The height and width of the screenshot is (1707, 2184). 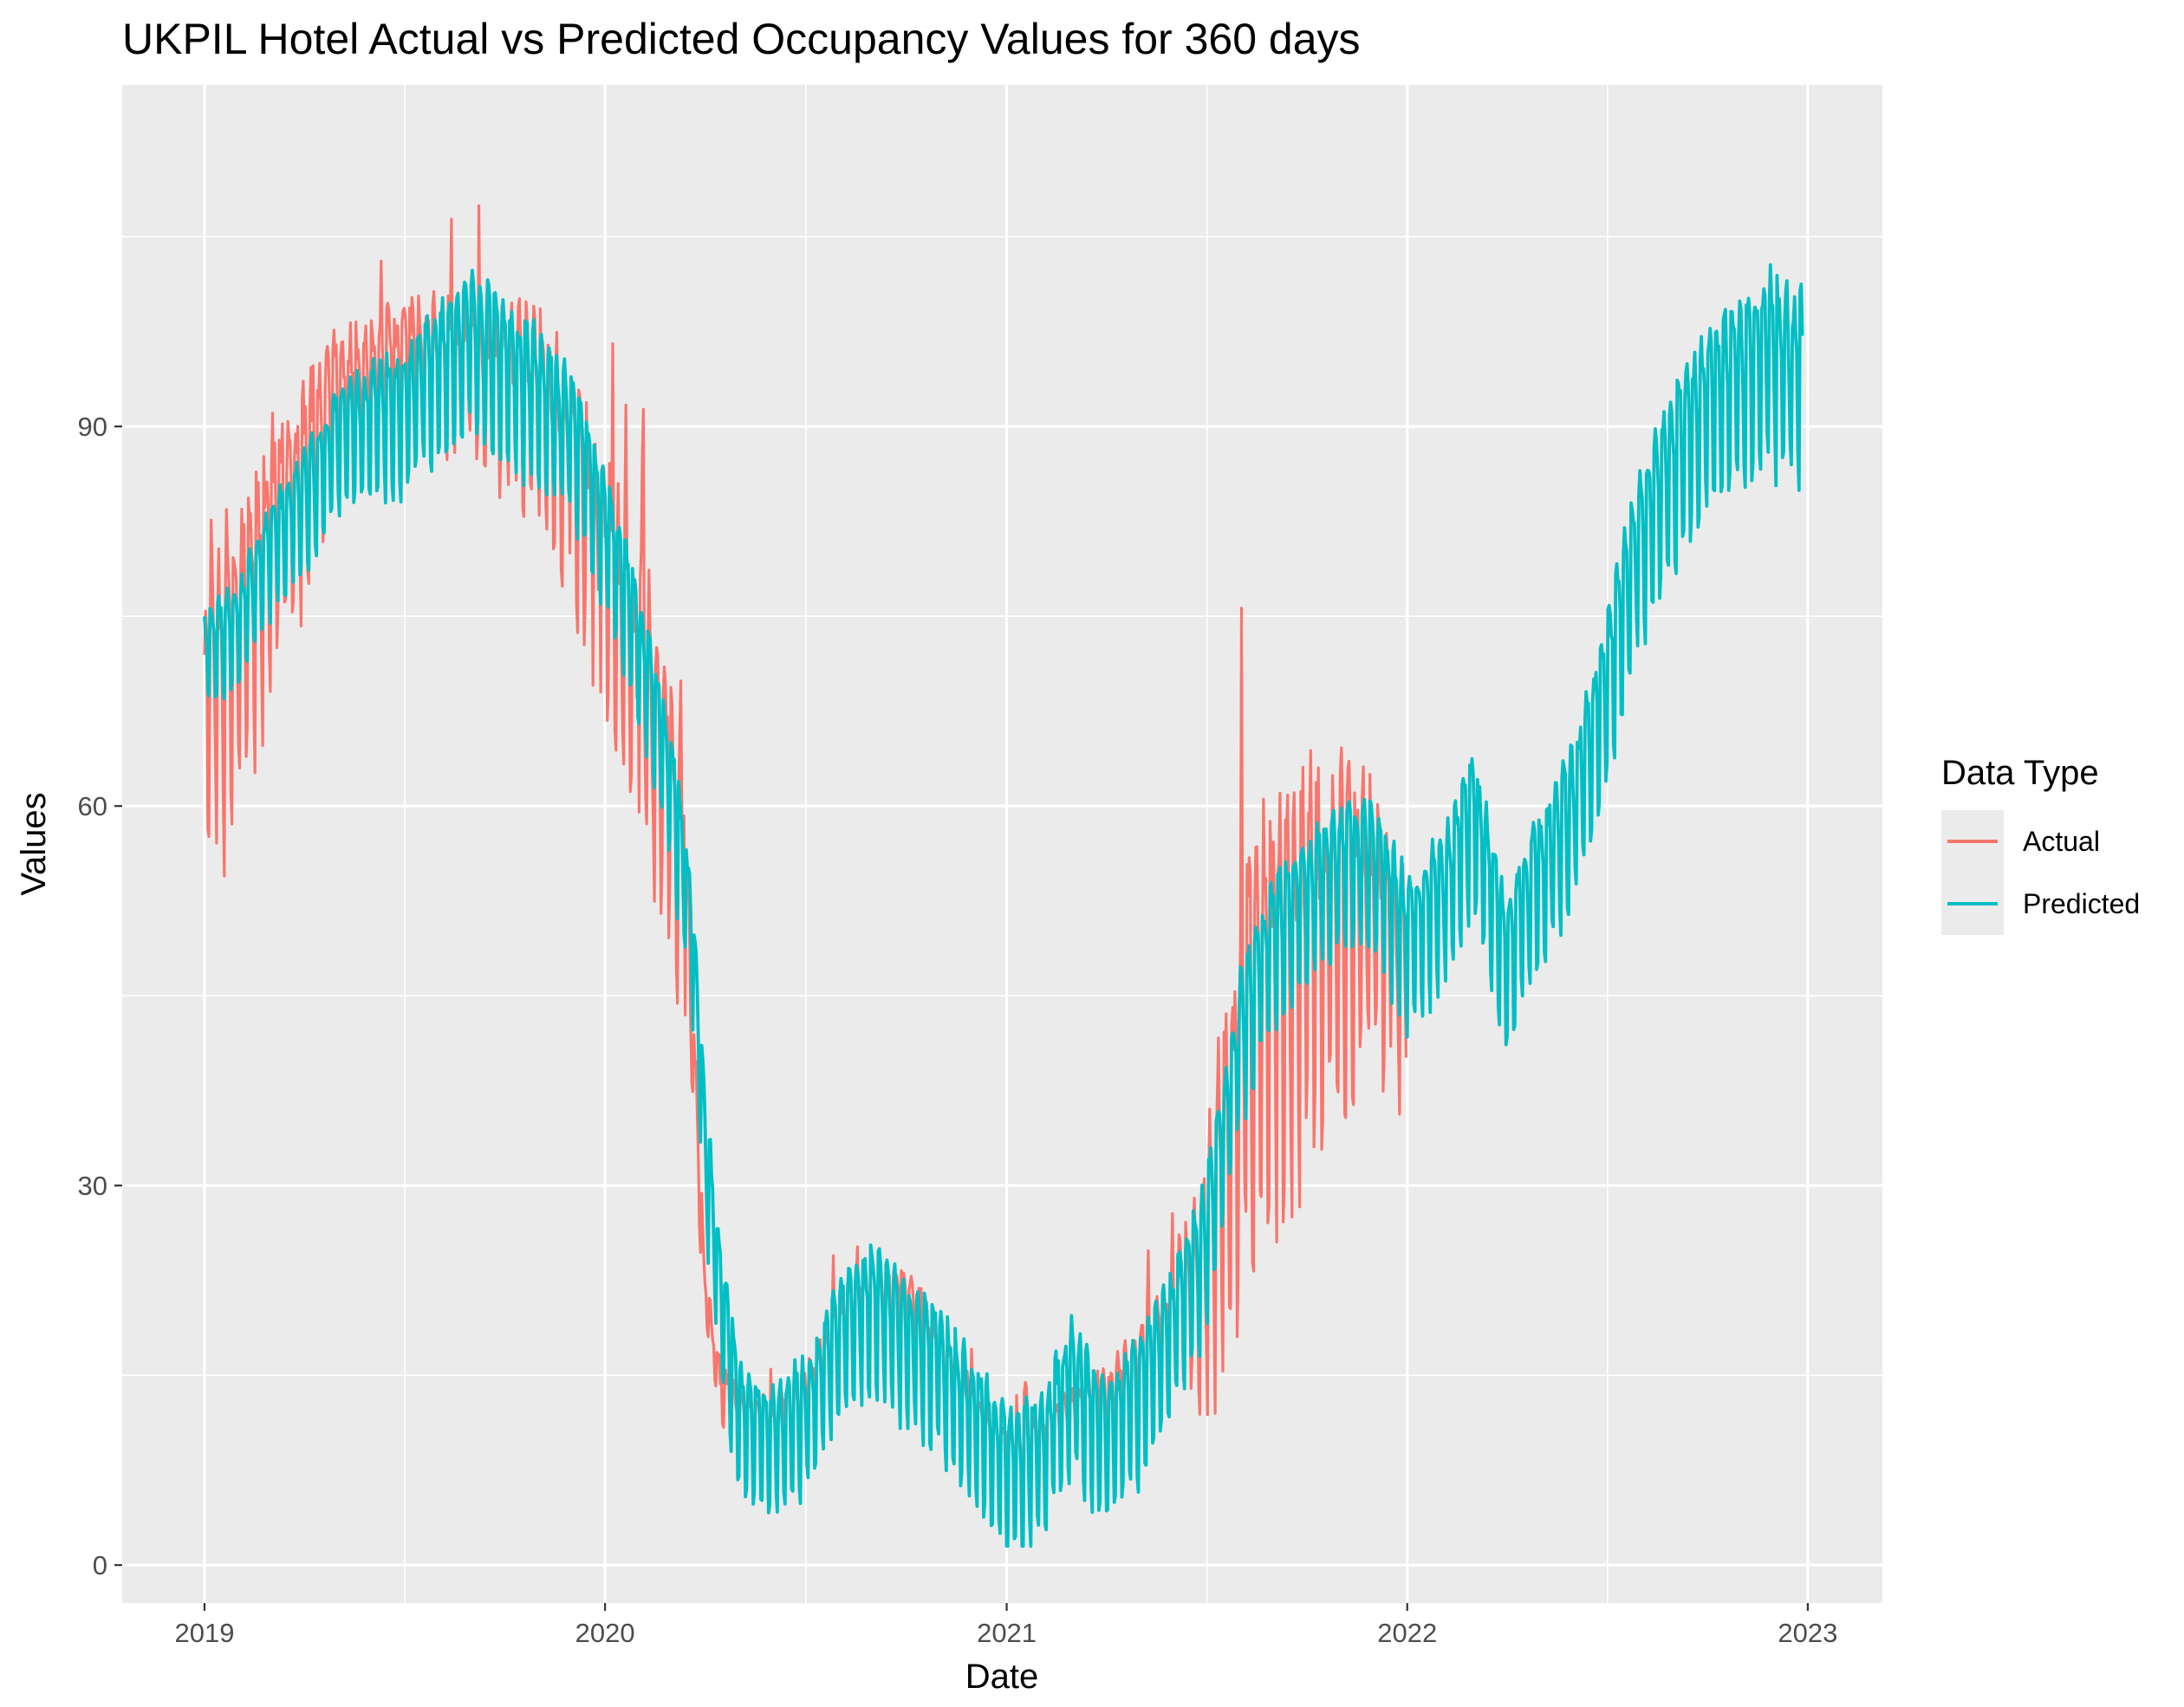 What do you see at coordinates (2020, 842) in the screenshot?
I see `legend-item-actual: Actual` at bounding box center [2020, 842].